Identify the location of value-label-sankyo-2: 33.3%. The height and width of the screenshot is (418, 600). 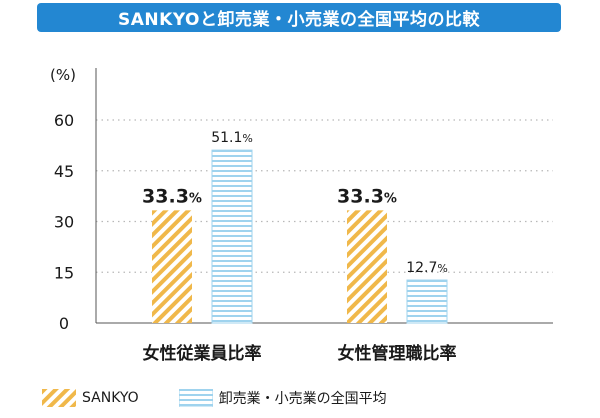
(367, 196).